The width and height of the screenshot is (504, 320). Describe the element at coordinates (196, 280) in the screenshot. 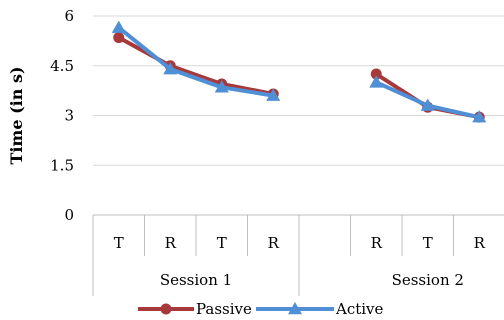

I see `x-group-label: Session 1` at that location.